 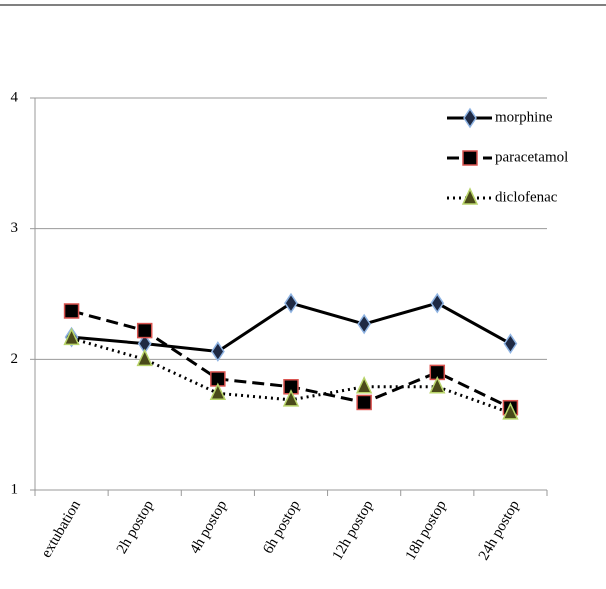 What do you see at coordinates (15, 489) in the screenshot?
I see `y-tick-label: 1` at bounding box center [15, 489].